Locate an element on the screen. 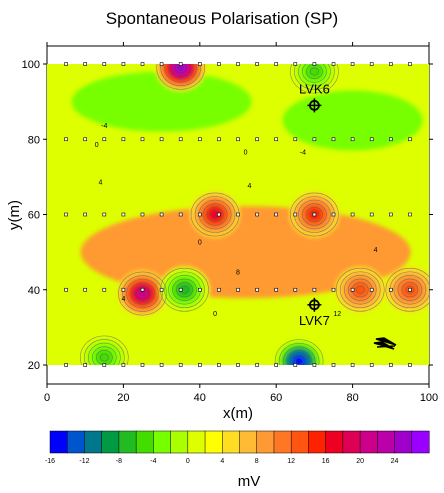  south-low-zone is located at coordinates (257, 338).